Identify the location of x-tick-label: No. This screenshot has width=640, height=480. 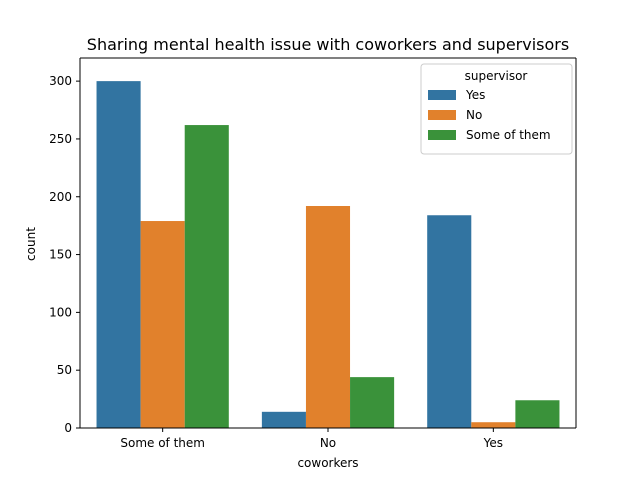
(328, 443).